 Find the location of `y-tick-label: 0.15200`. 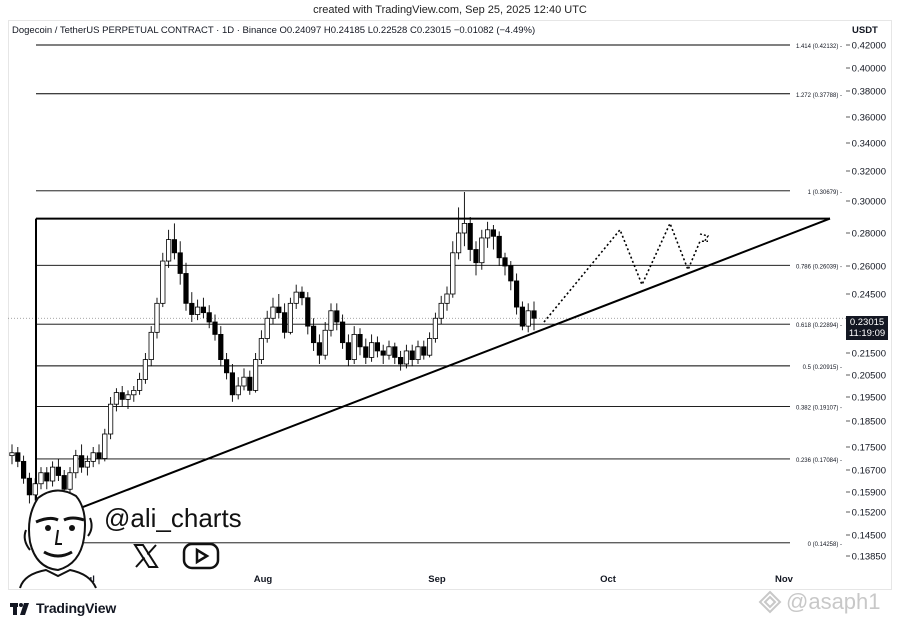

y-tick-label: 0.15200 is located at coordinates (869, 513).